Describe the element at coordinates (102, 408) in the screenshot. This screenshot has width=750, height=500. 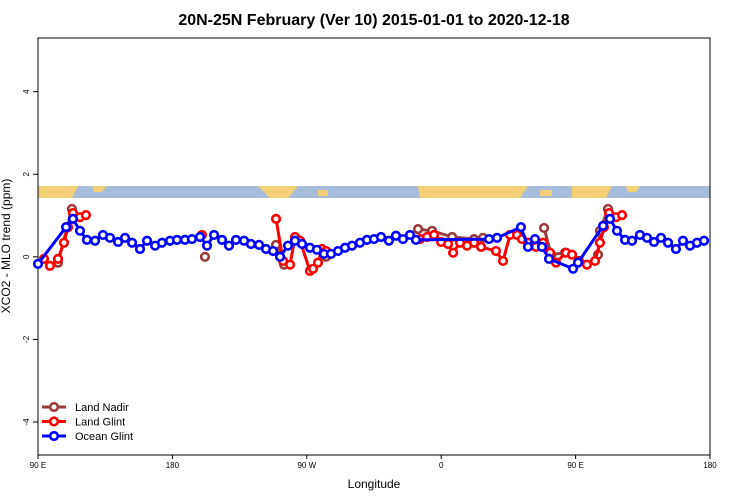
I see `legend-label: Land Nadir` at that location.